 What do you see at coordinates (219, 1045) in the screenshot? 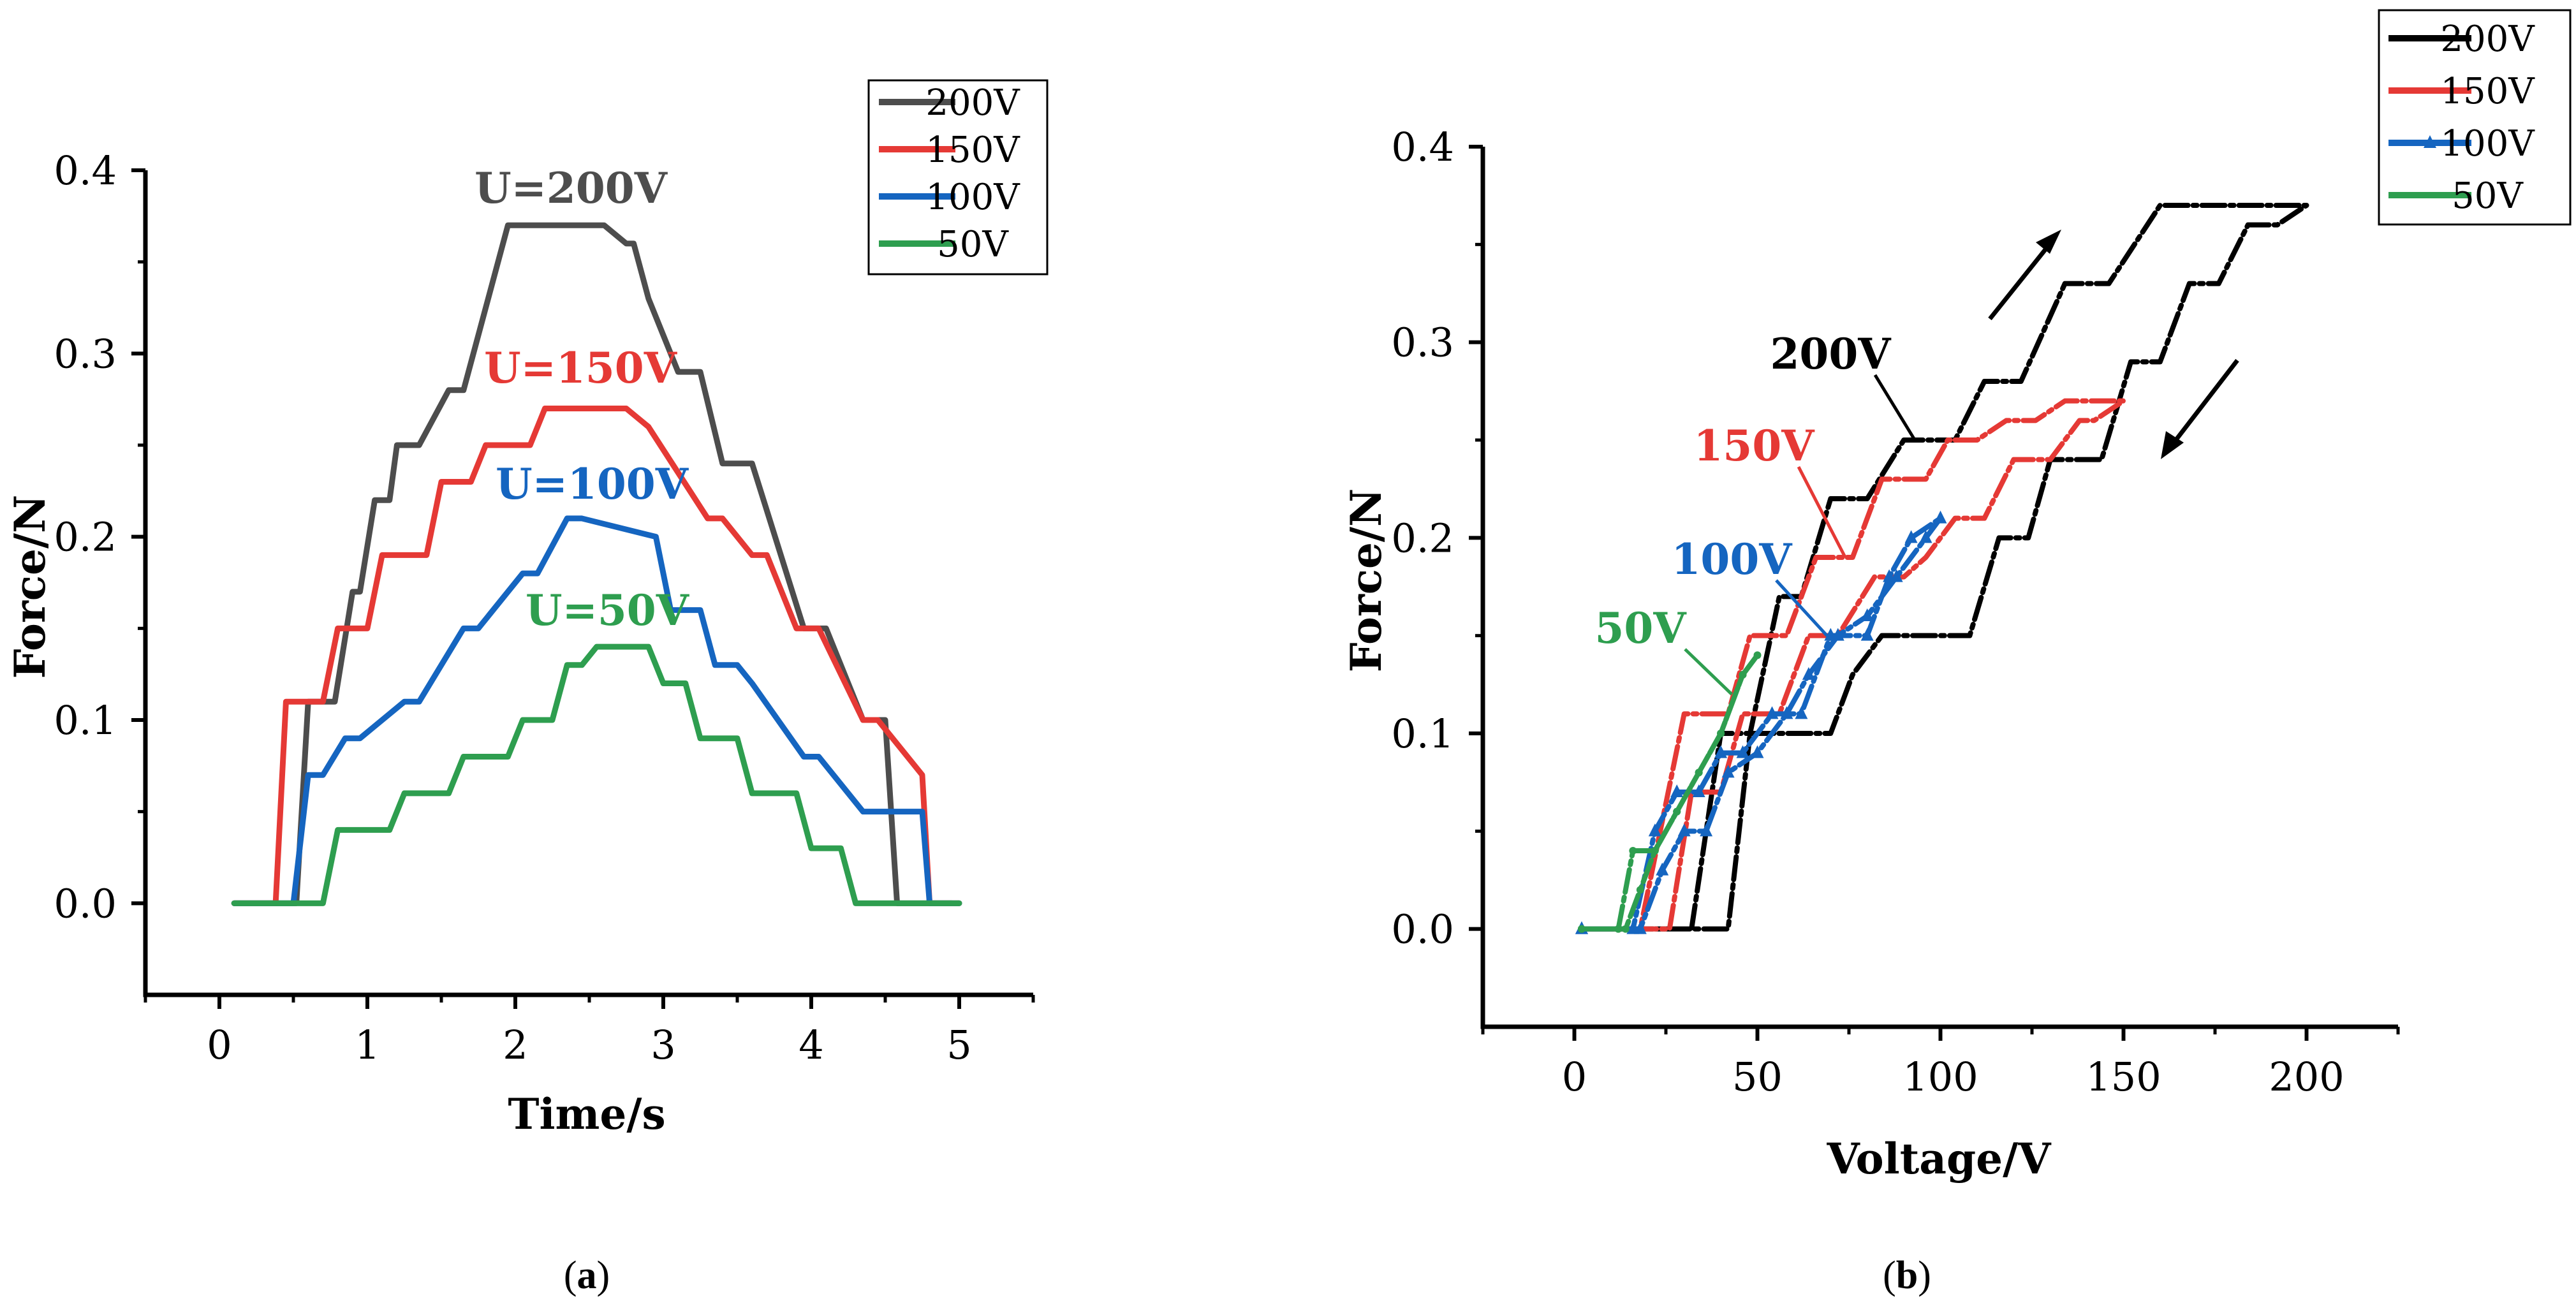
I see `x-tick-label-a-0: 0` at bounding box center [219, 1045].